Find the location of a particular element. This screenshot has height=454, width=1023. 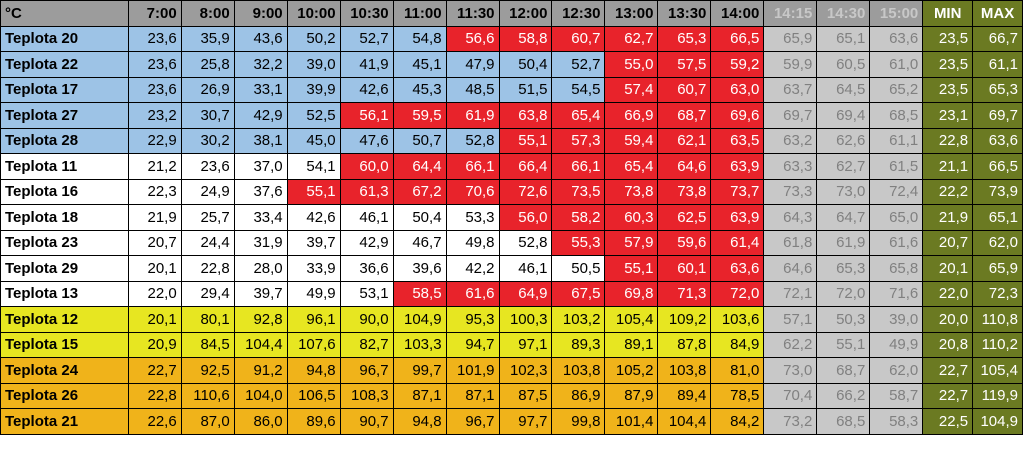

temperature-cell: 50,2 is located at coordinates (313, 38).